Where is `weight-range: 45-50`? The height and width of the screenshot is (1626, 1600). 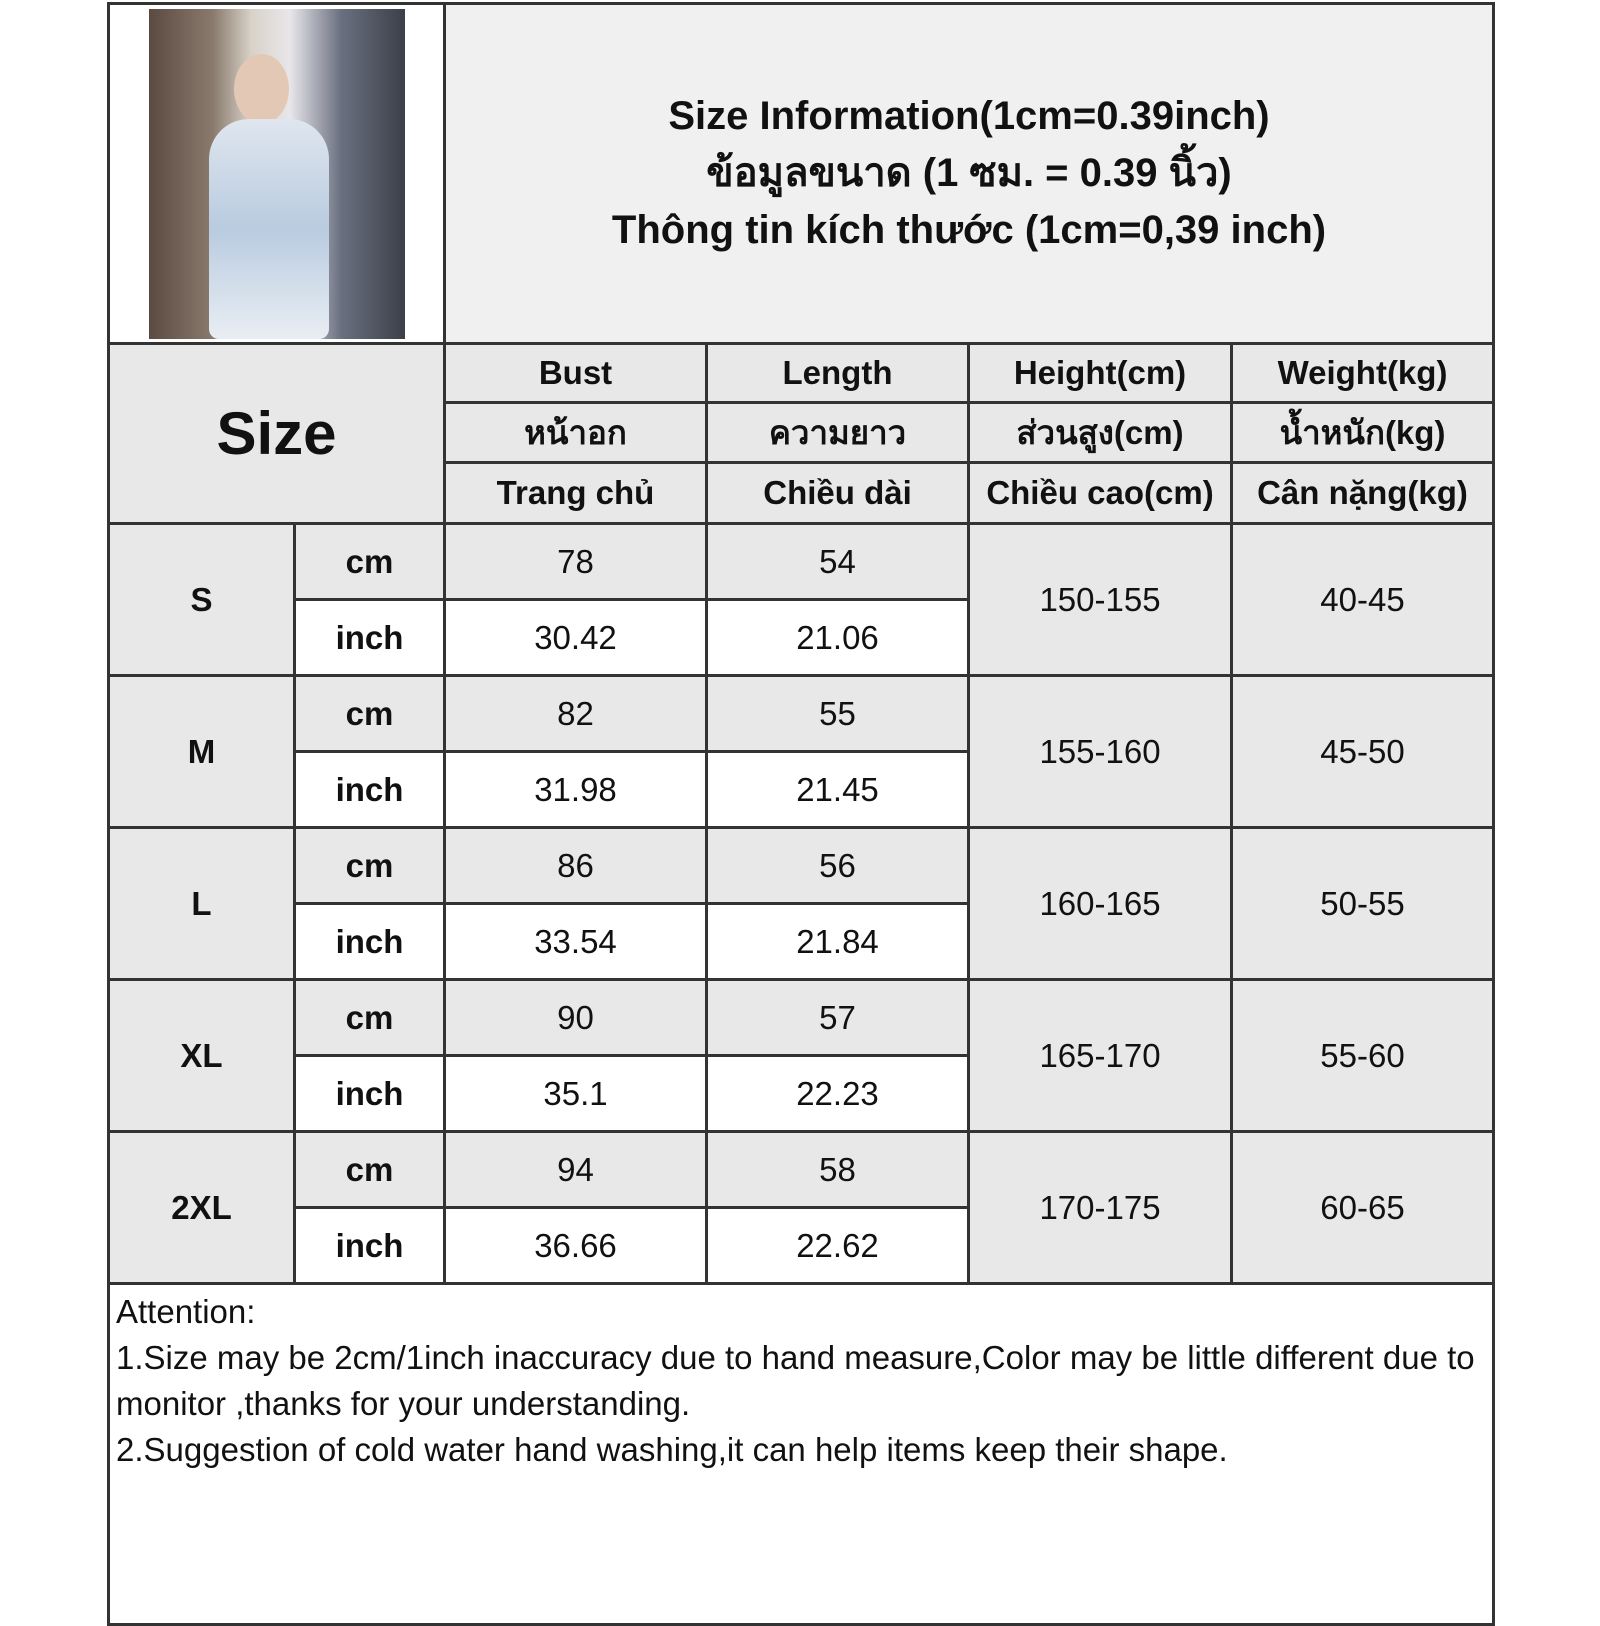
weight-range: 45-50 is located at coordinates (1362, 751).